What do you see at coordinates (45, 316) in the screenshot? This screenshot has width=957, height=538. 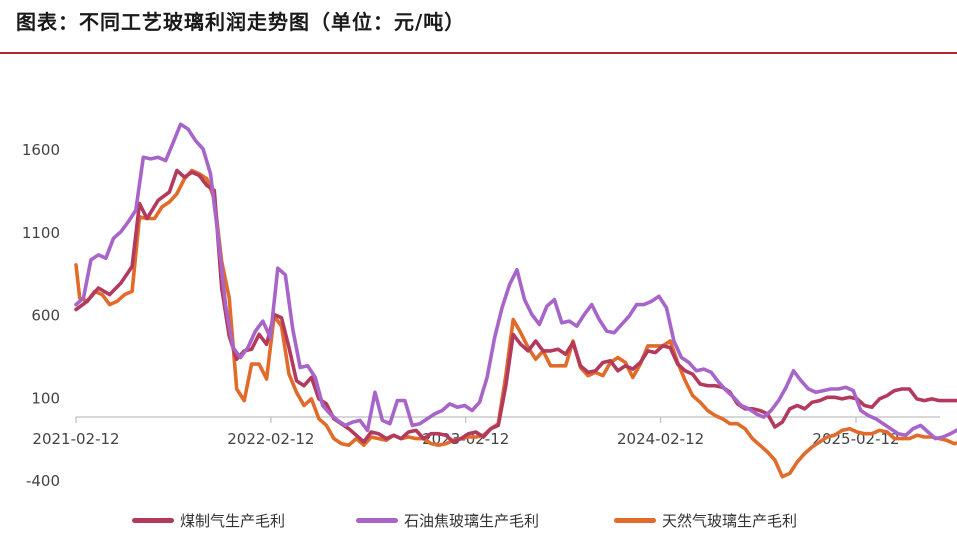 I see `y-tick-label: 600` at bounding box center [45, 316].